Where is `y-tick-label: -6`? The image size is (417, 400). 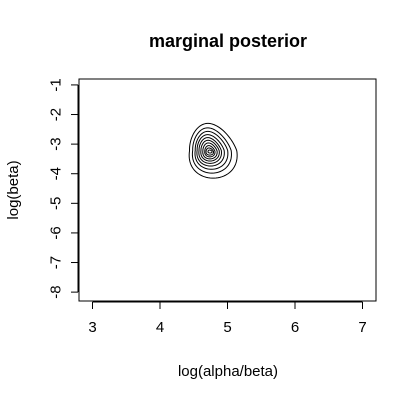
y-tick-label: -6 is located at coordinates (56, 232).